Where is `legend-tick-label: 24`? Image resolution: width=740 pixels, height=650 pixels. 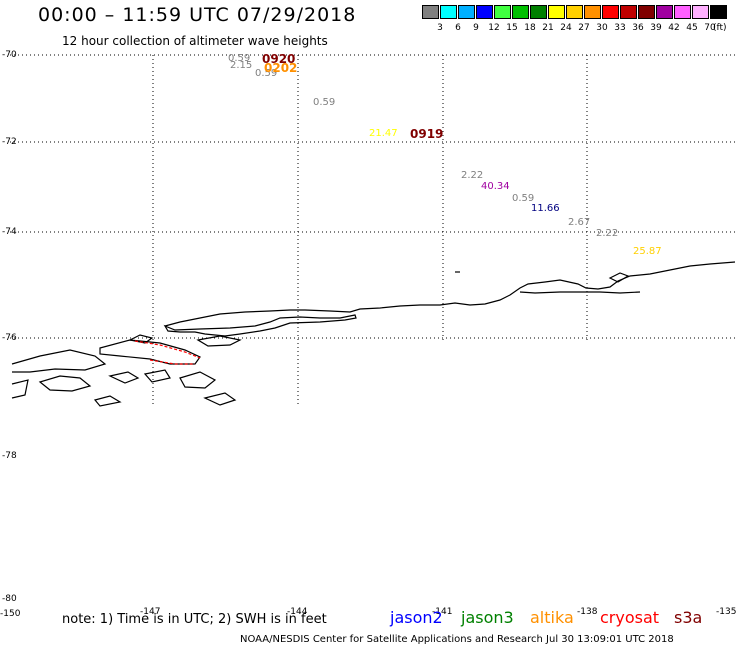 legend-tick-label: 24 is located at coordinates (566, 28).